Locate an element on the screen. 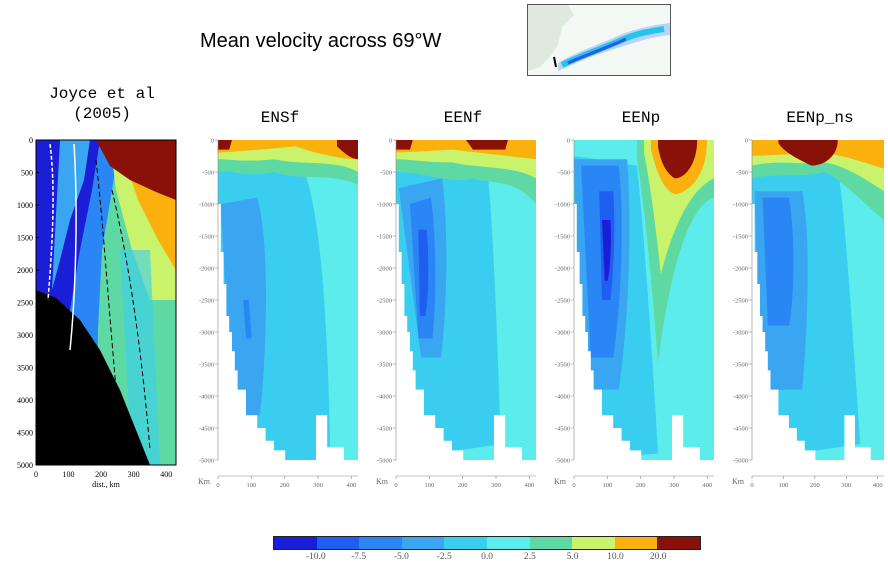 Image resolution: width=888 pixels, height=568 pixels. colorbar-ticks: -10.0 -7.5 -5.0 -2.5 0.0 2.5 5.0 10.0 20.0 is located at coordinates (487, 559).